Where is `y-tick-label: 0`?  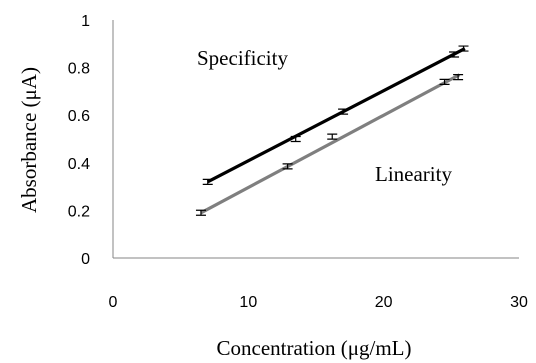
y-tick-label: 0 is located at coordinates (85, 259).